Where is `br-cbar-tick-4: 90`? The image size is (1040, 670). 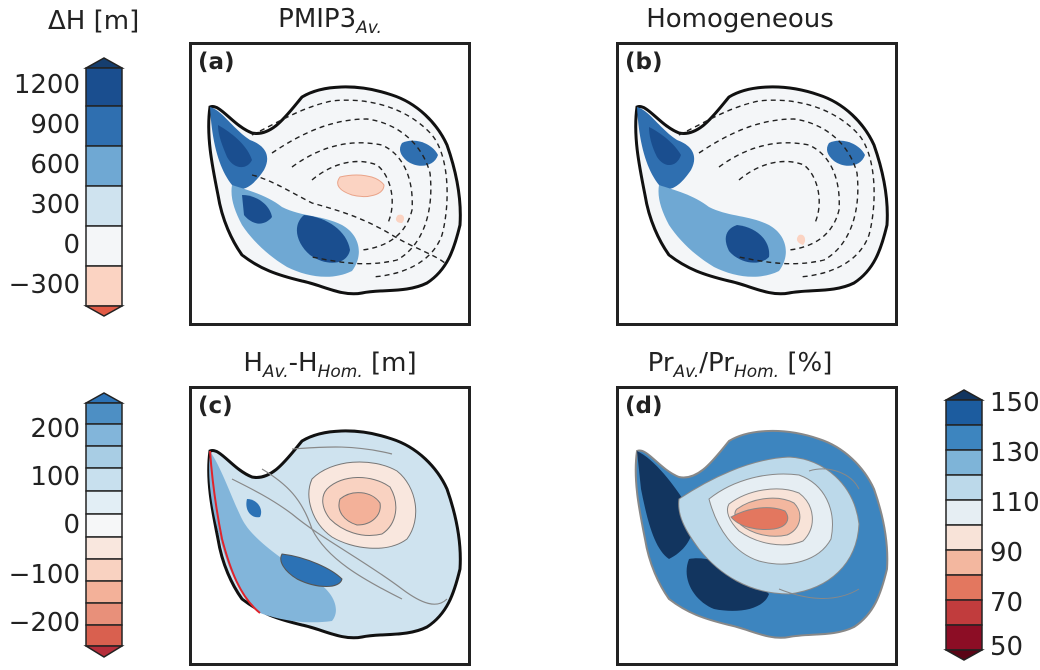
br-cbar-tick-4: 90 is located at coordinates (1007, 553).